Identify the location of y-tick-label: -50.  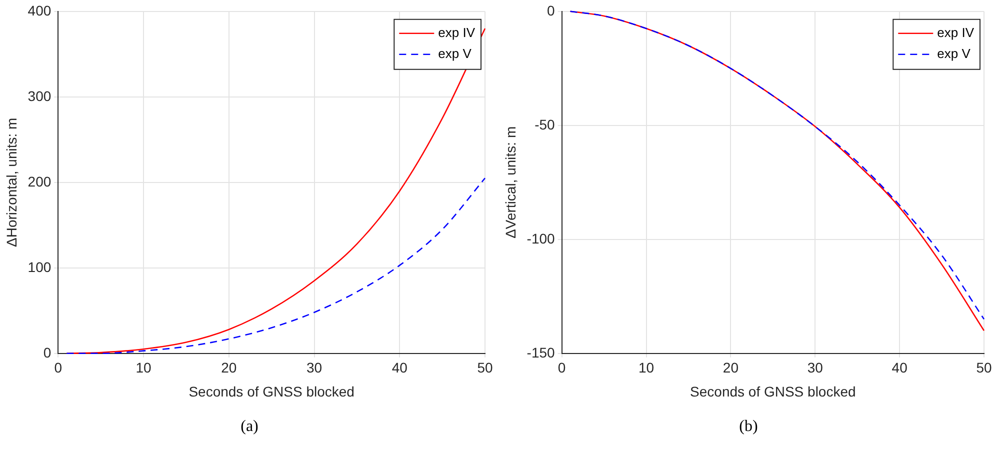
(545, 124).